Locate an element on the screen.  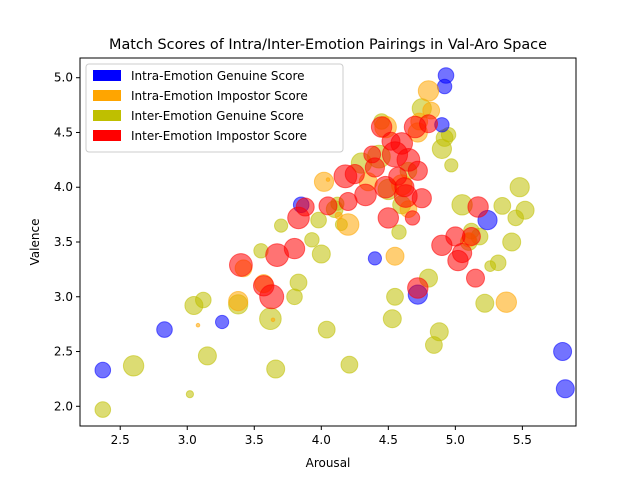
x-axis: 2.5 3.0 3.5 4.0 4.5 5.0 5.5 is located at coordinates (321, 436).